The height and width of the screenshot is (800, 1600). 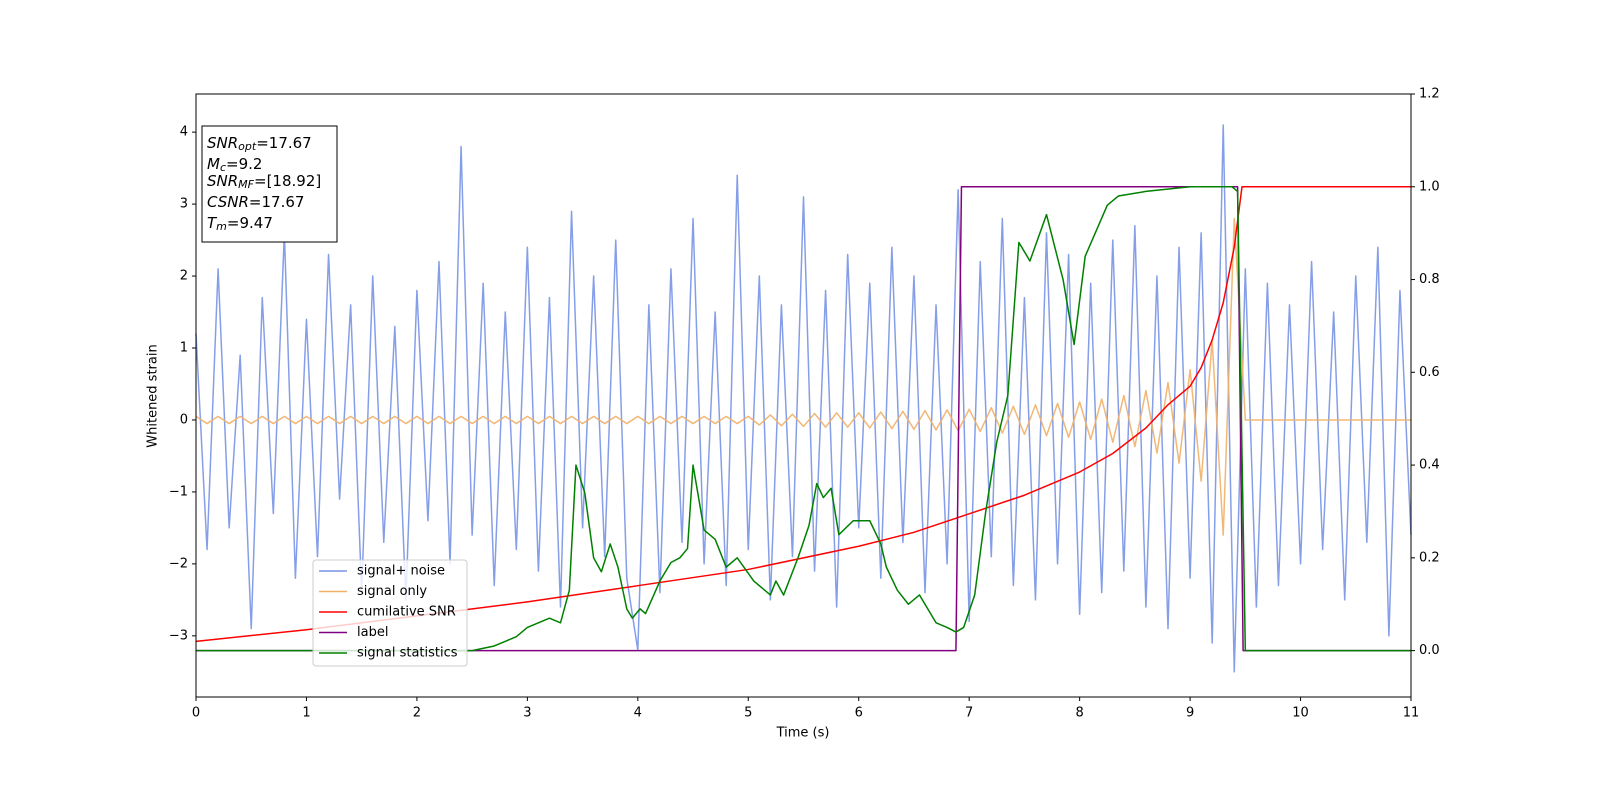 What do you see at coordinates (1429, 557) in the screenshot?
I see `y2-tick-label: 0.2` at bounding box center [1429, 557].